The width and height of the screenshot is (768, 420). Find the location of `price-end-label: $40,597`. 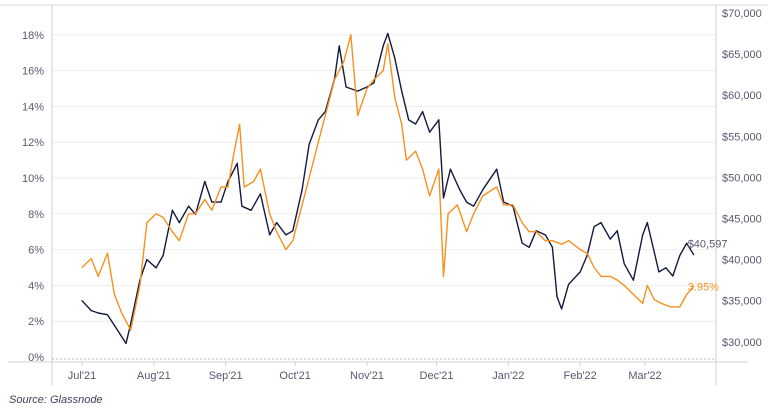

price-end-label: $40,597 is located at coordinates (708, 245).